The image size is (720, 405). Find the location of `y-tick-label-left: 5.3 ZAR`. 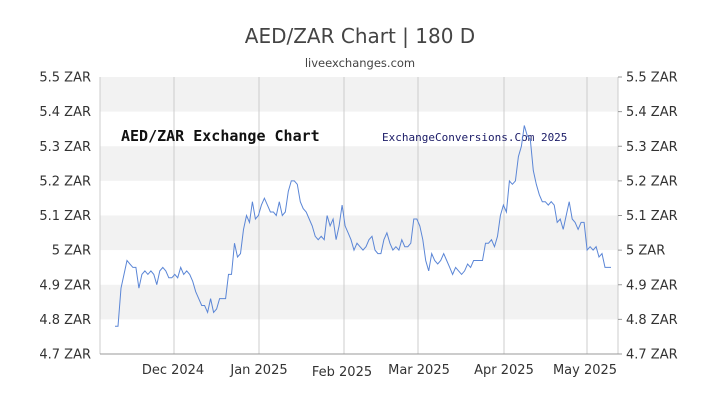

y-tick-label-left: 5.3 ZAR is located at coordinates (65, 147).